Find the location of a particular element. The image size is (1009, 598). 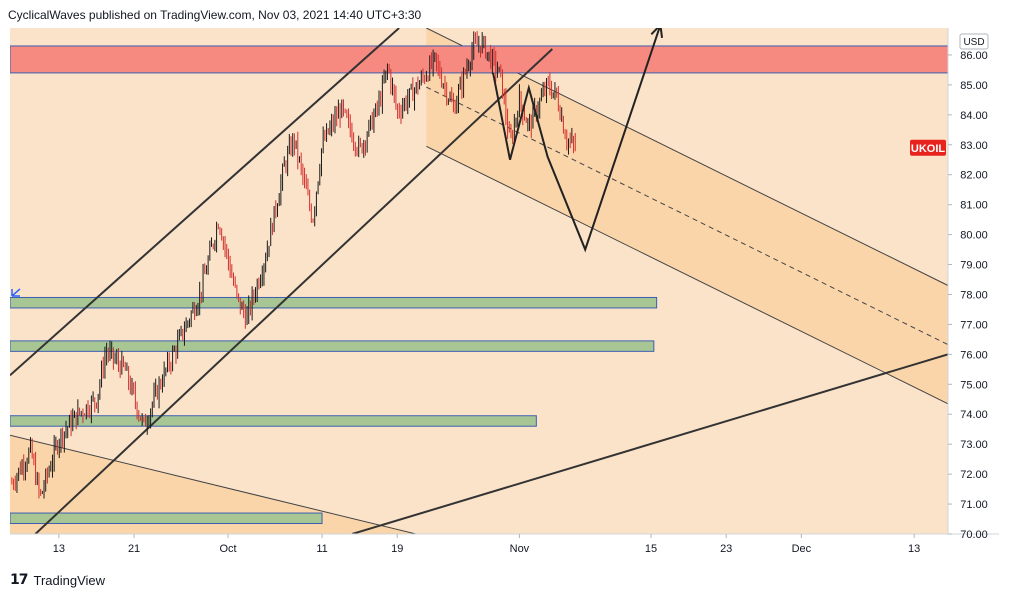

y-tick-label: 79.00 is located at coordinates (974, 266).